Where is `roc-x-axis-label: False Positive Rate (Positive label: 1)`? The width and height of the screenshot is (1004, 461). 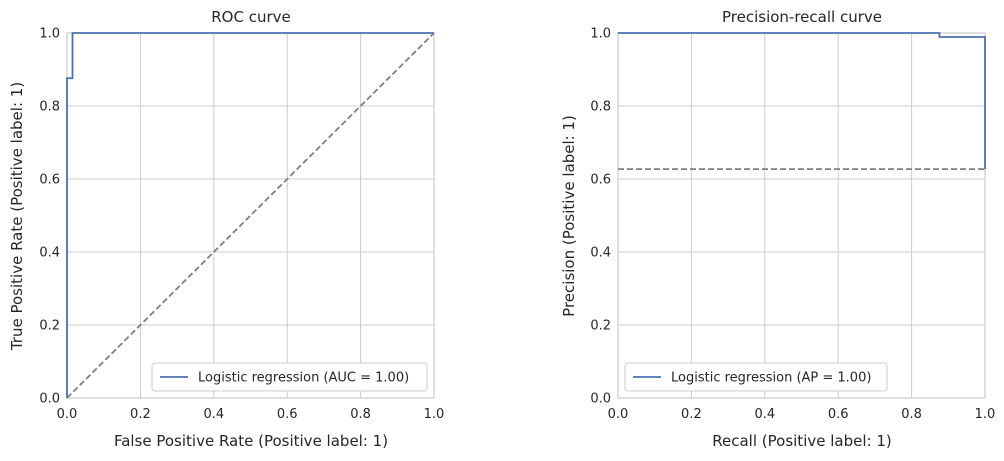
roc-x-axis-label: False Positive Rate (Positive label: 1) is located at coordinates (251, 441).